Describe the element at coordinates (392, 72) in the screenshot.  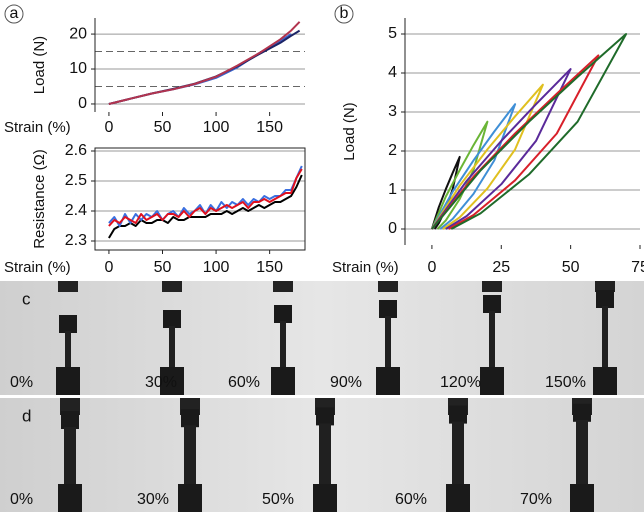
I see `y-tick-label: 4` at that location.